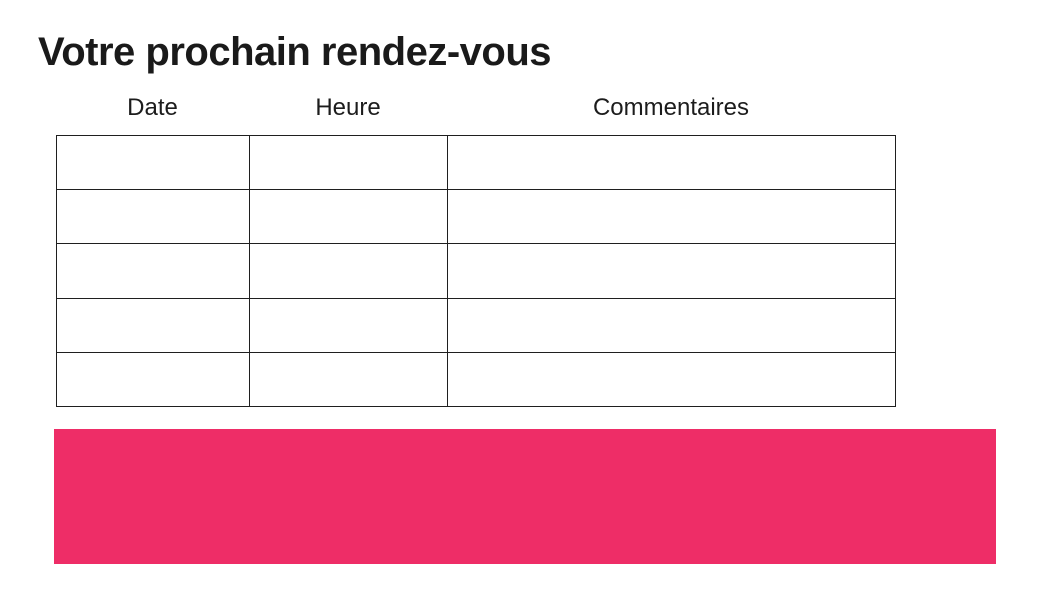 The height and width of the screenshot is (600, 1050). I want to click on column-header-date: Date, so click(152, 107).